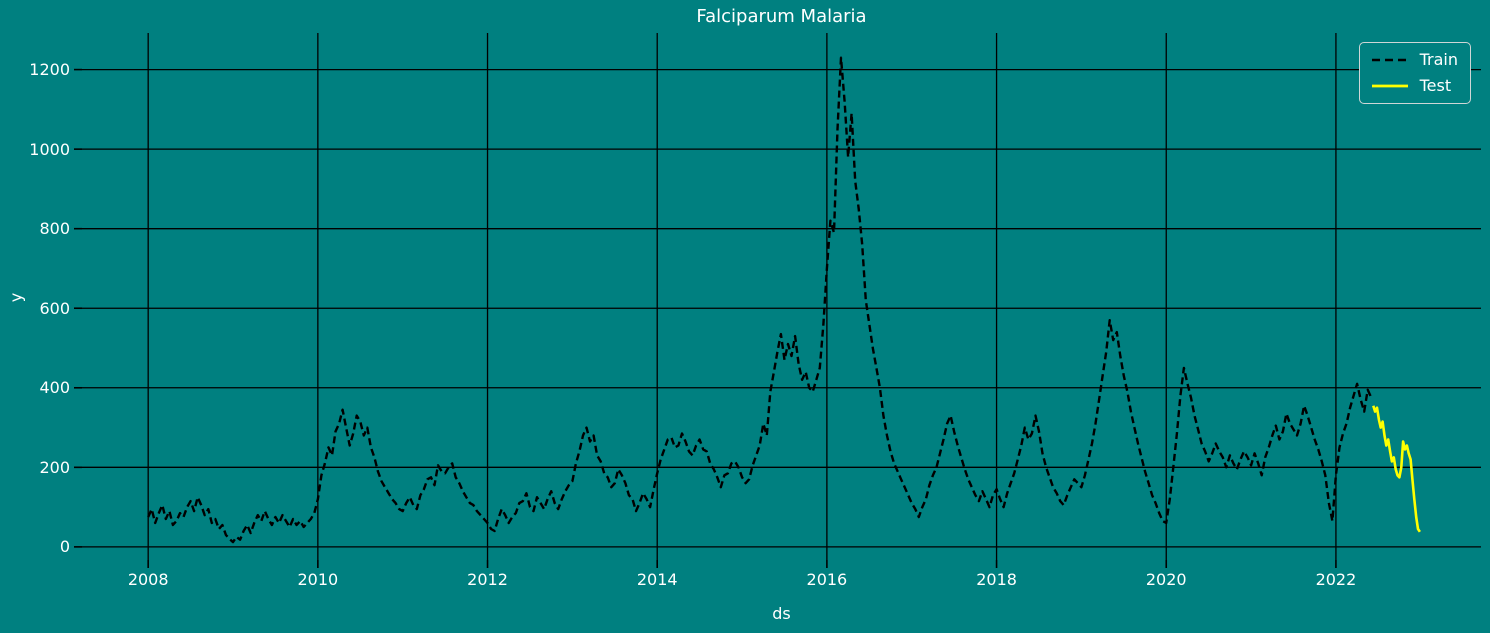  I want to click on chart-title: Falciparum Malaria, so click(781, 16).